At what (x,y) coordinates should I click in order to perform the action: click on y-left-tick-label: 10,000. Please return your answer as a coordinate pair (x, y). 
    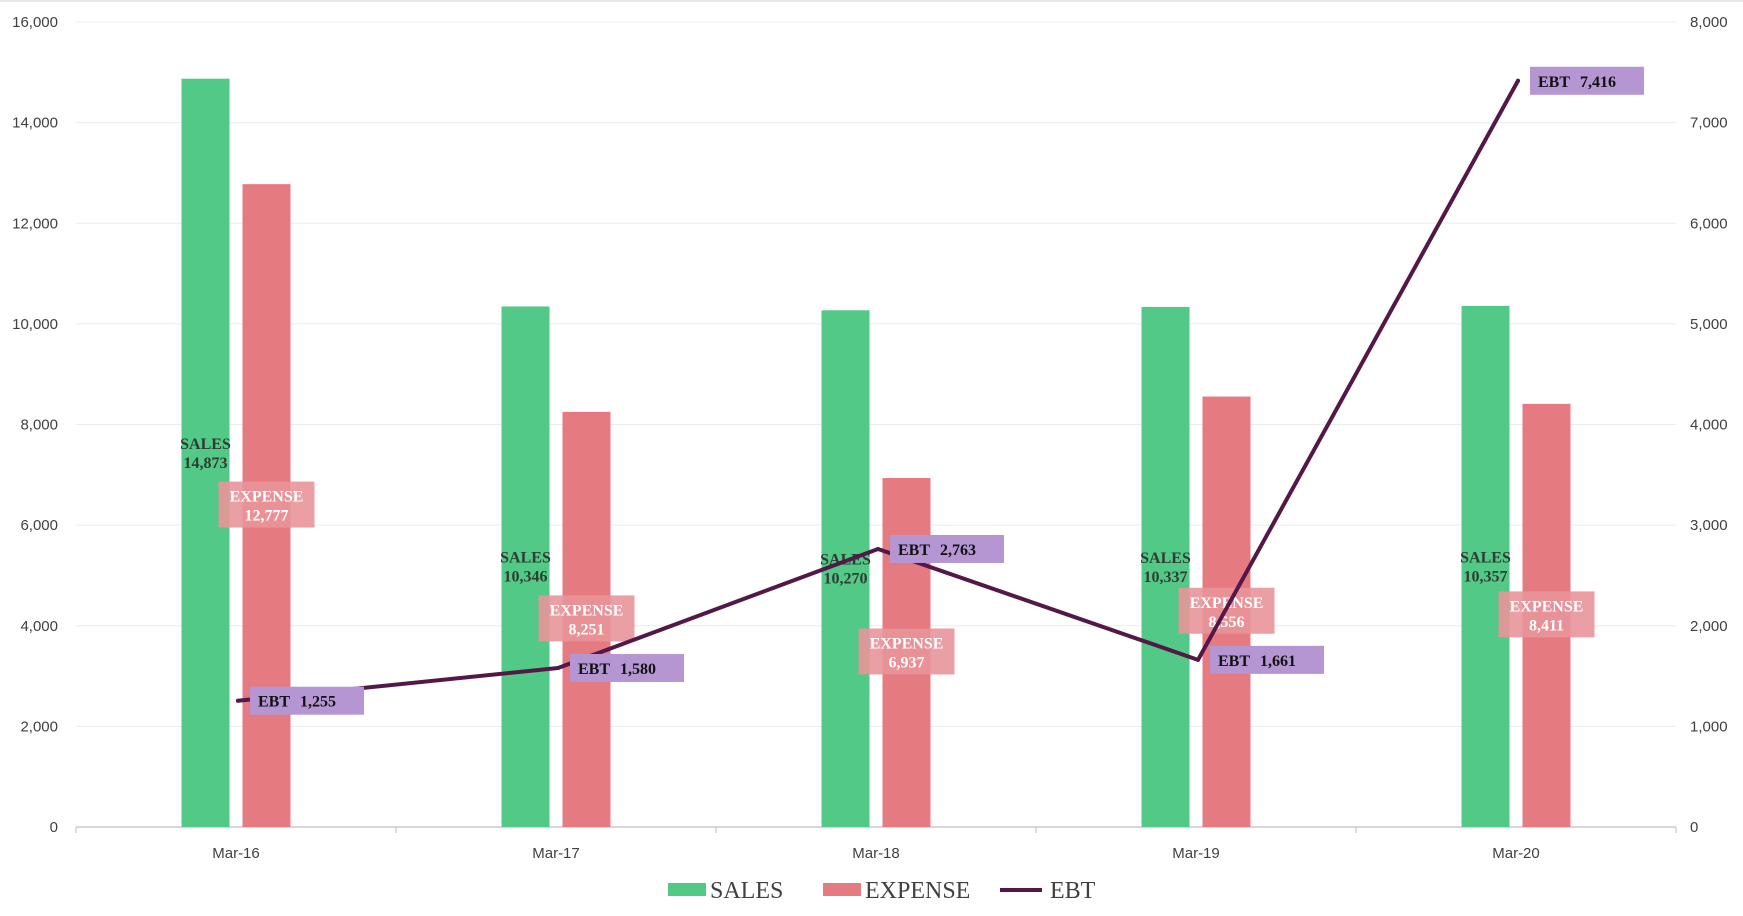
    Looking at the image, I should click on (35, 324).